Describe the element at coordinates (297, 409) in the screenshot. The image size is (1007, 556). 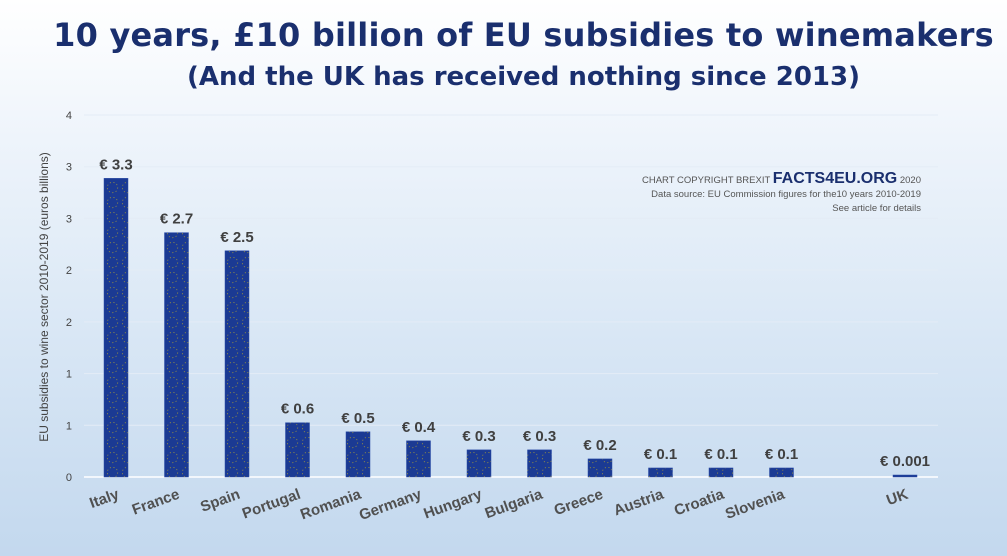
I see `data-label: € 0.6` at that location.